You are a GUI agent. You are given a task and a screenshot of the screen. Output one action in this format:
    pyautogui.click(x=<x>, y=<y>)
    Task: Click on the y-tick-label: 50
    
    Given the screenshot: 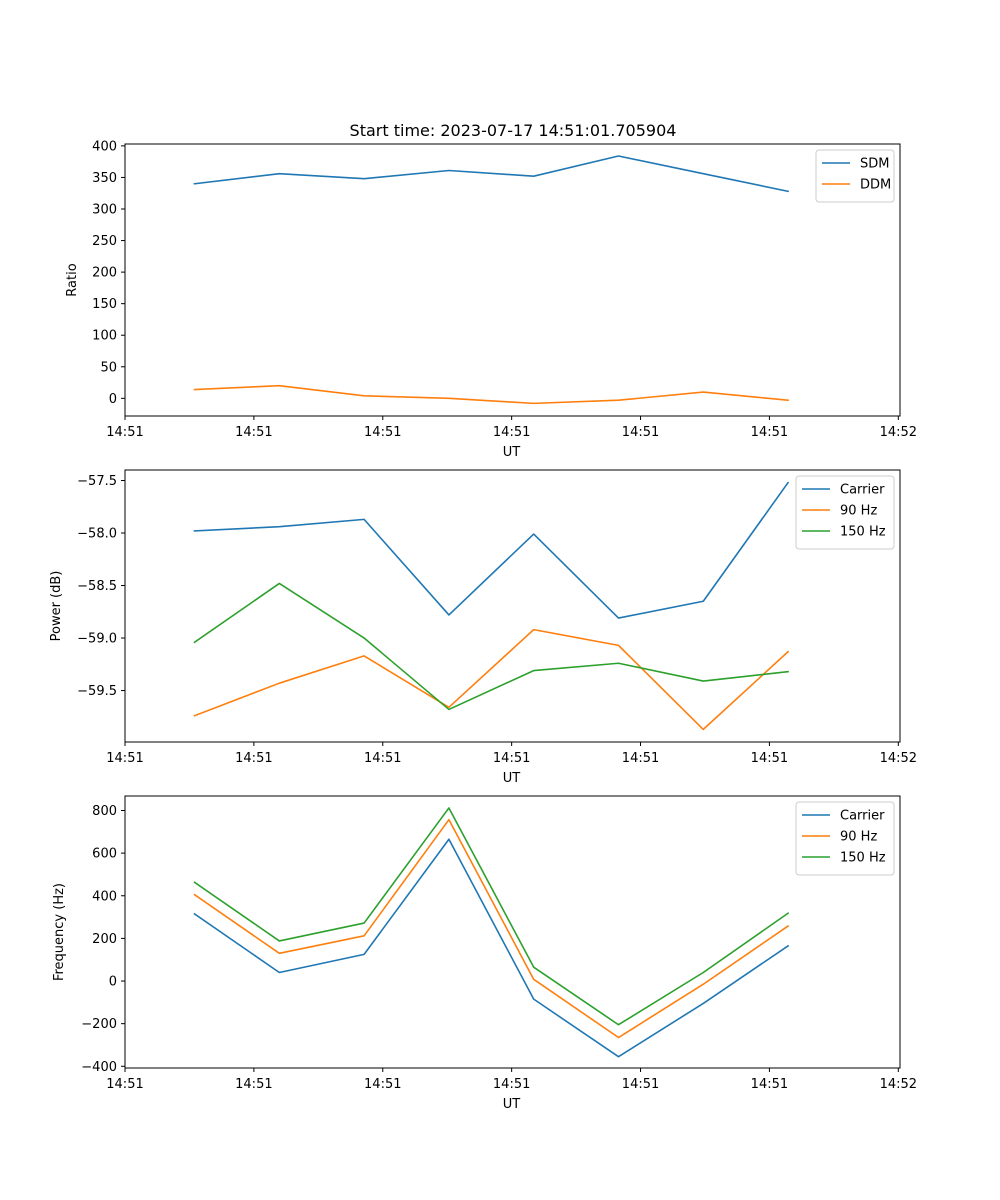 What is the action you would take?
    pyautogui.click(x=108, y=367)
    